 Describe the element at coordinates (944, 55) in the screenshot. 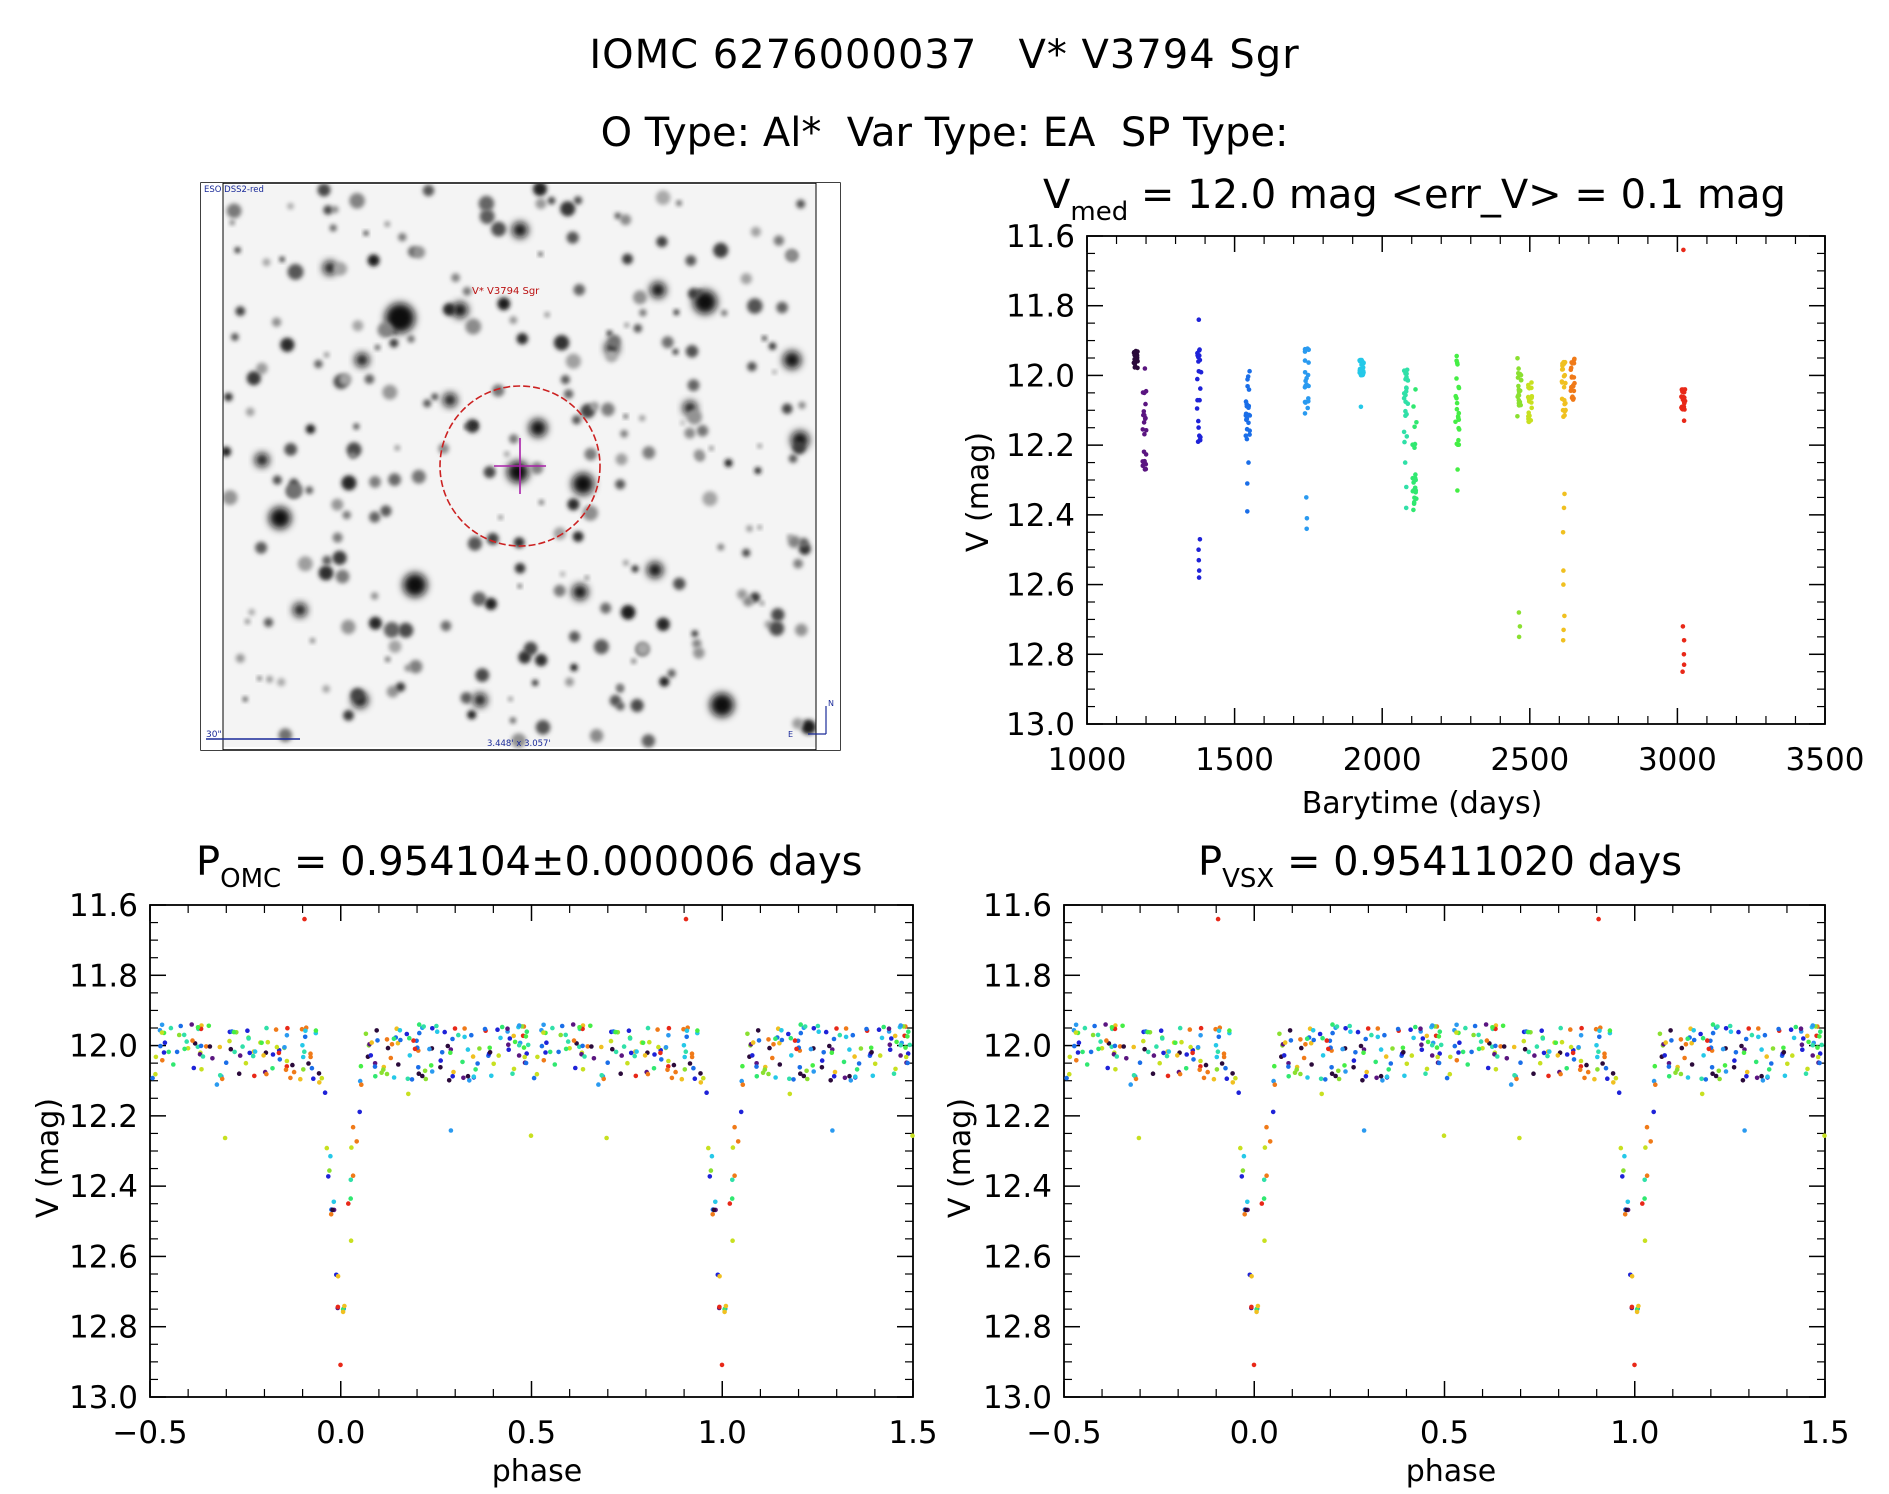

I see `figure-title: IOMC 6276000037 V* V3794 Sgr` at that location.